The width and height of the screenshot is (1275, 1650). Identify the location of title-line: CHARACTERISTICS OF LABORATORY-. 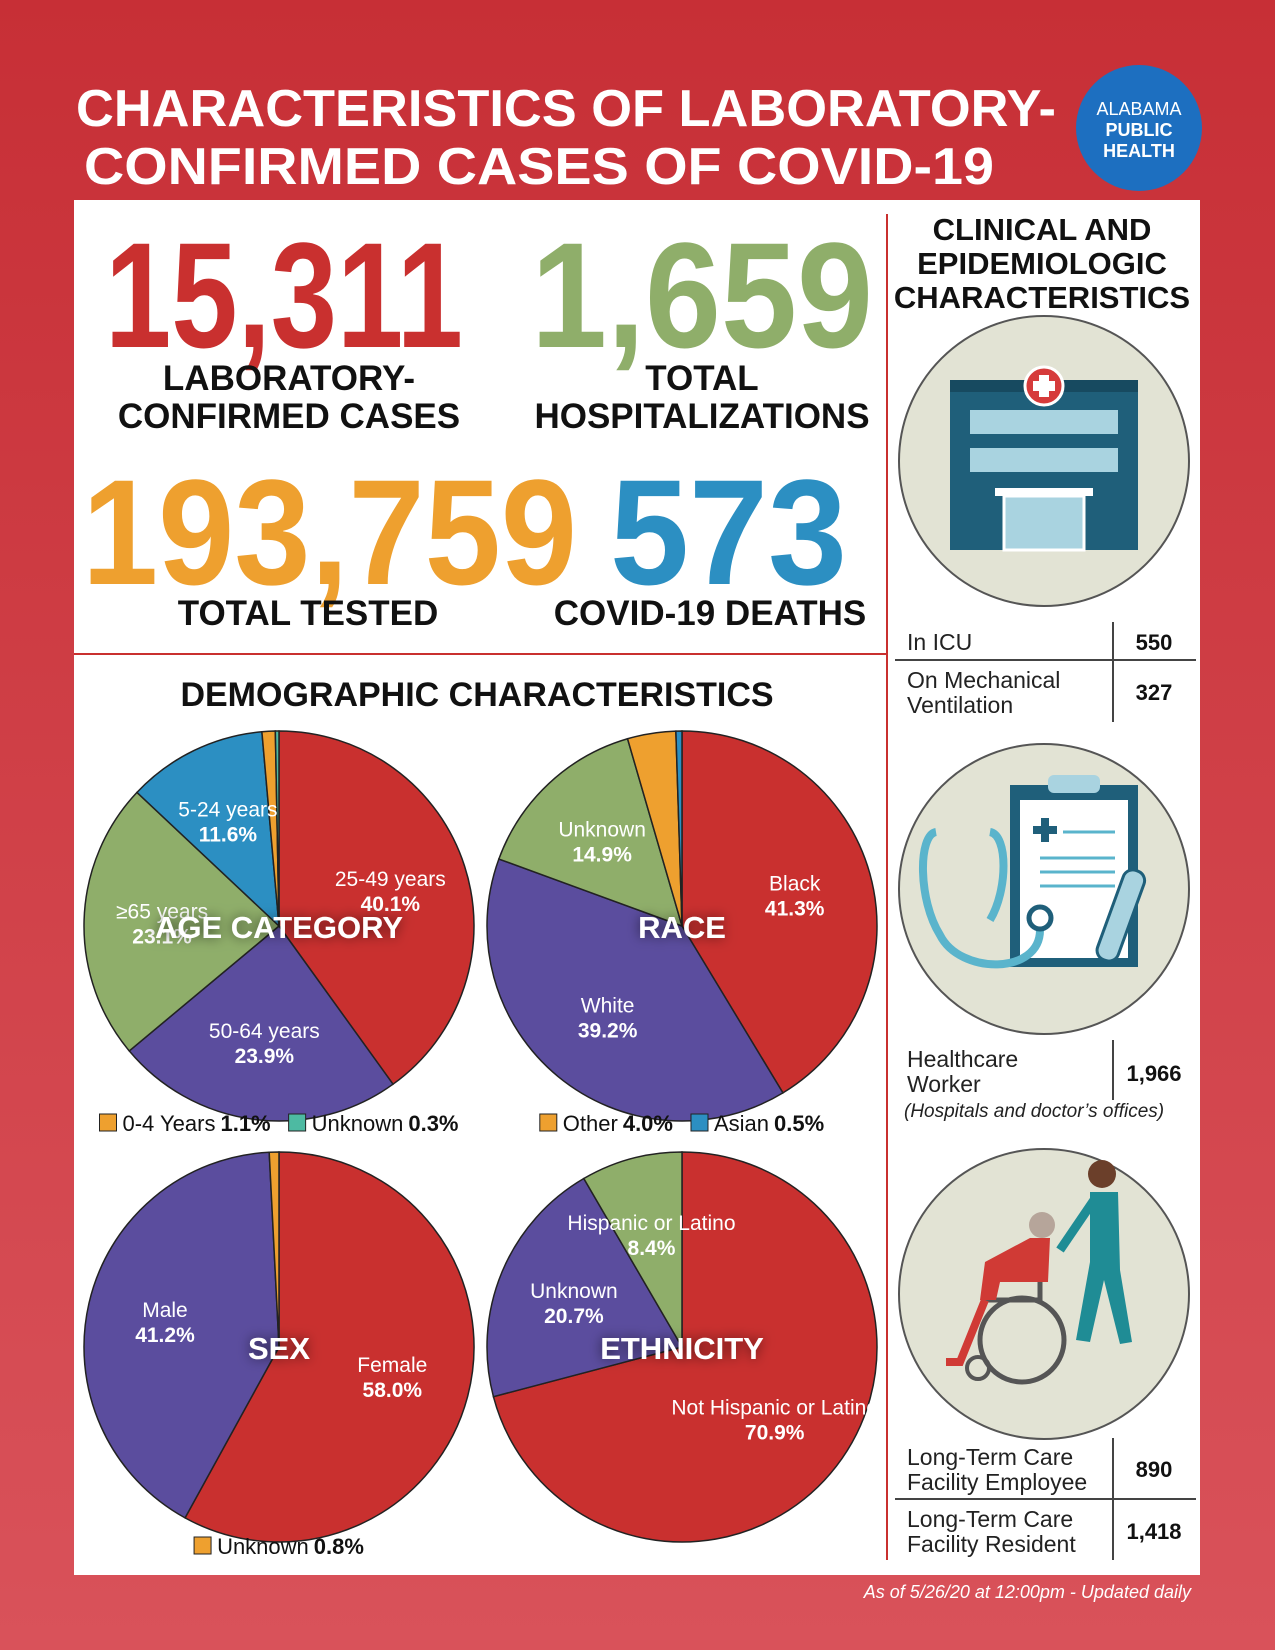
(566, 109).